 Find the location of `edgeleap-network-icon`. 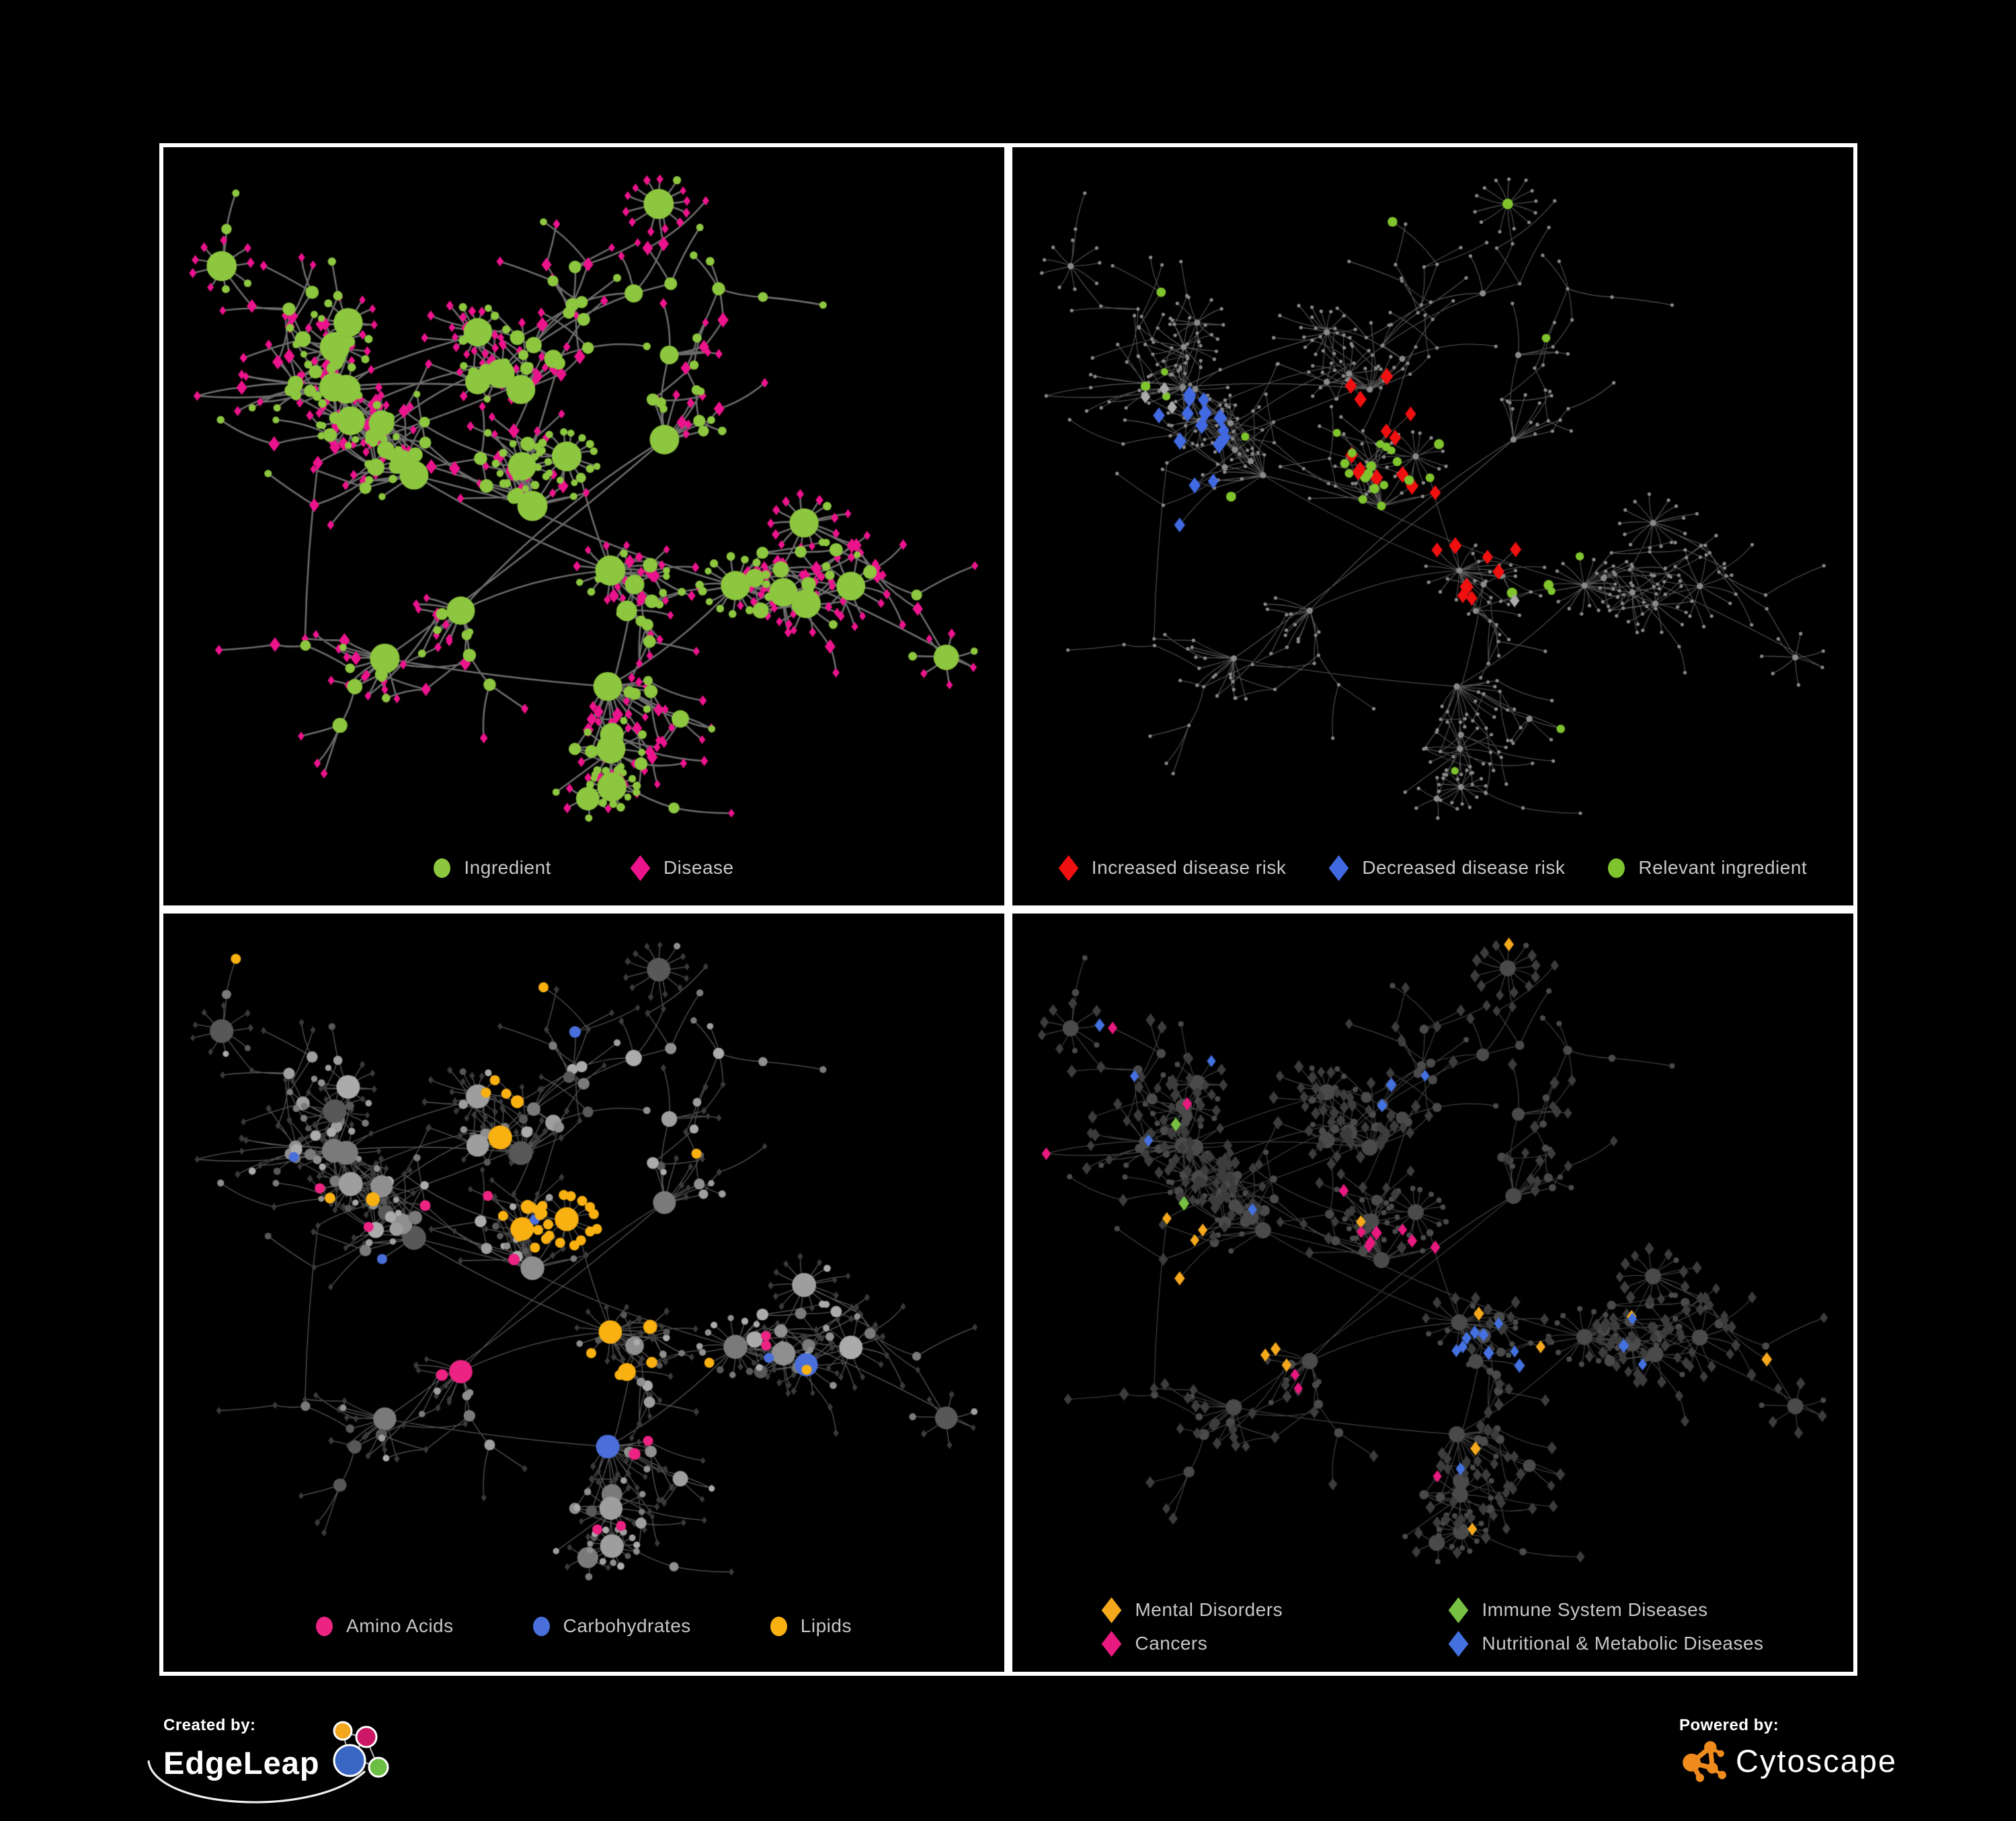

edgeleap-network-icon is located at coordinates (361, 1750).